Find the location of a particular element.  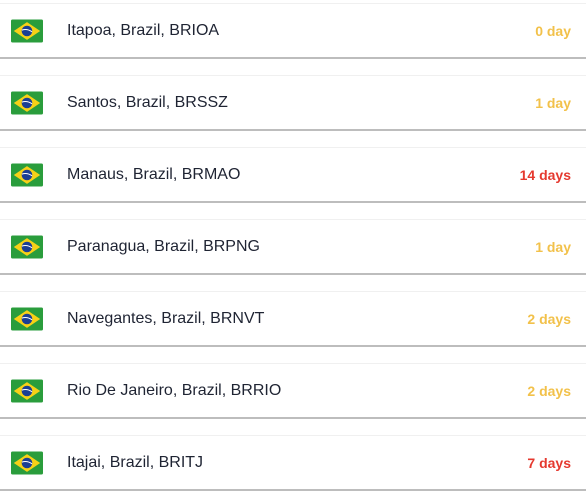

port-row: Rio De Janeiro, Brazil, BRRIO 2 days is located at coordinates (293, 391).